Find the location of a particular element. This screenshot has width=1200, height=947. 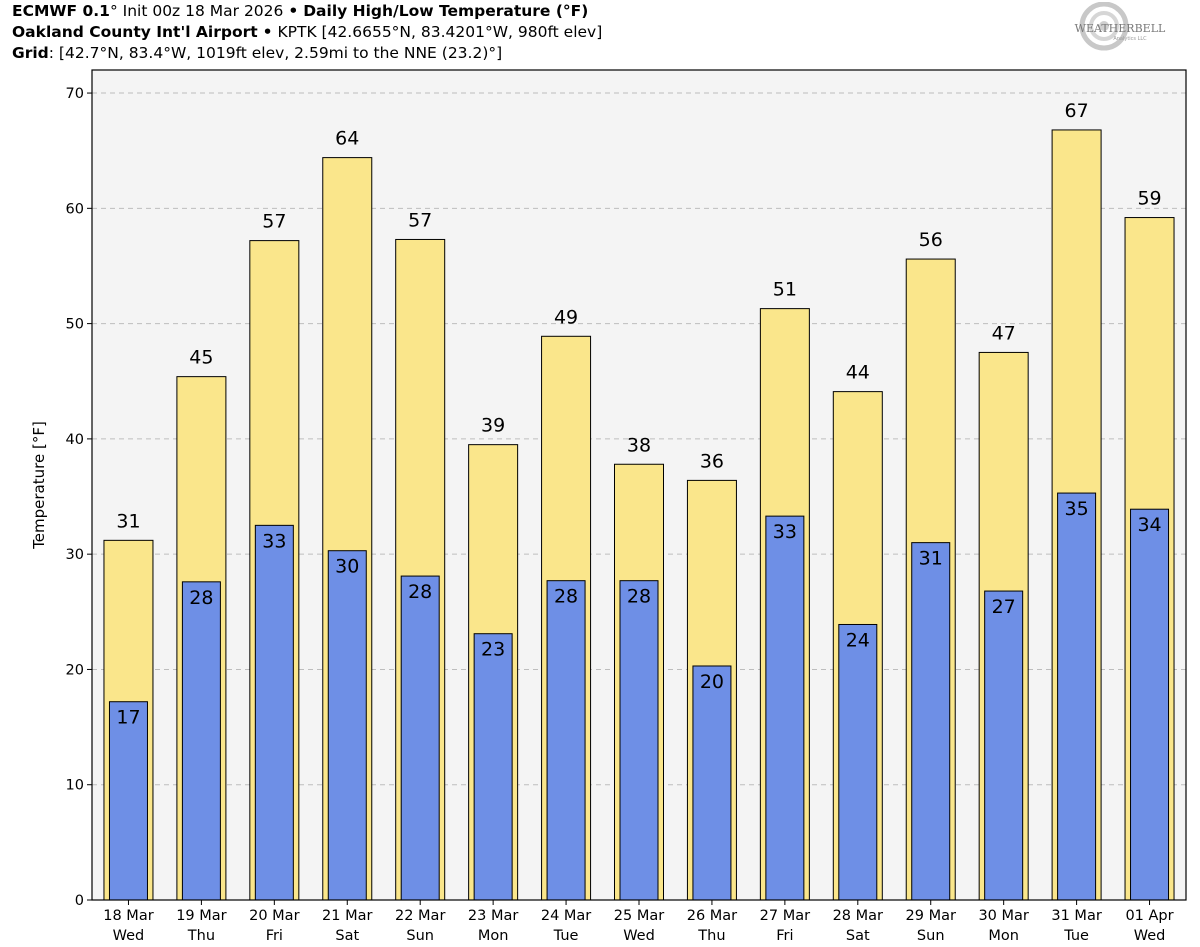

y-tick-label: 0 is located at coordinates (79, 901).